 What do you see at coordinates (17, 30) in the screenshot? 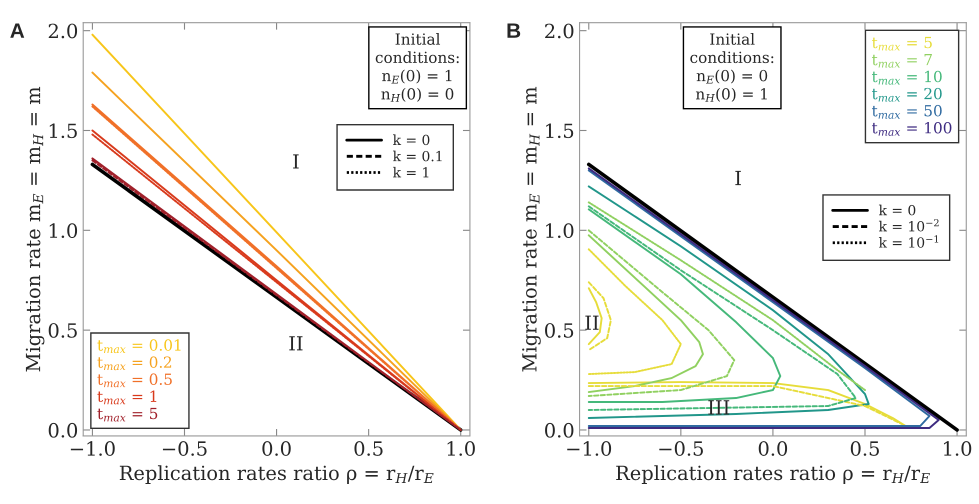
I see `chart-title: A` at bounding box center [17, 30].